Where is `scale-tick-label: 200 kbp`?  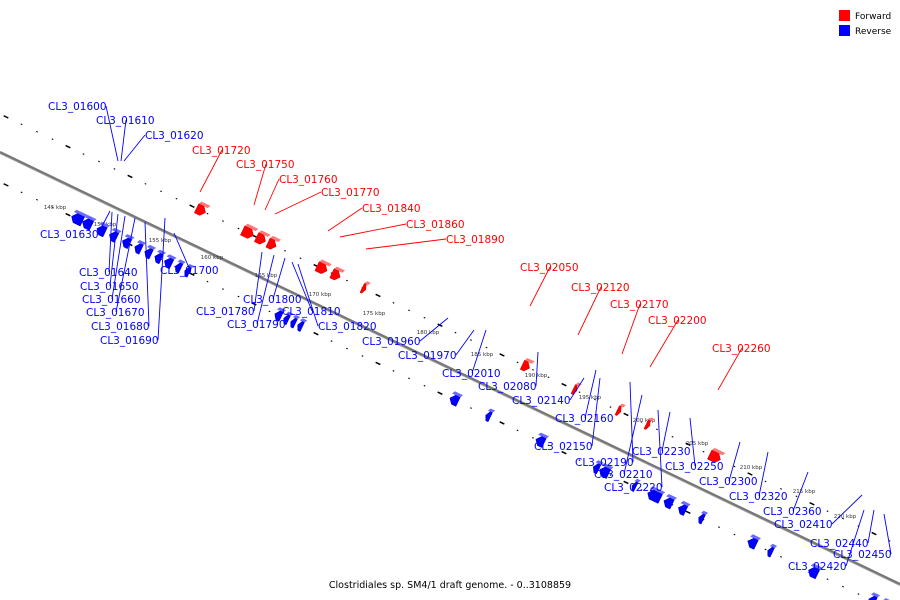
scale-tick-label: 200 kbp is located at coordinates (644, 421).